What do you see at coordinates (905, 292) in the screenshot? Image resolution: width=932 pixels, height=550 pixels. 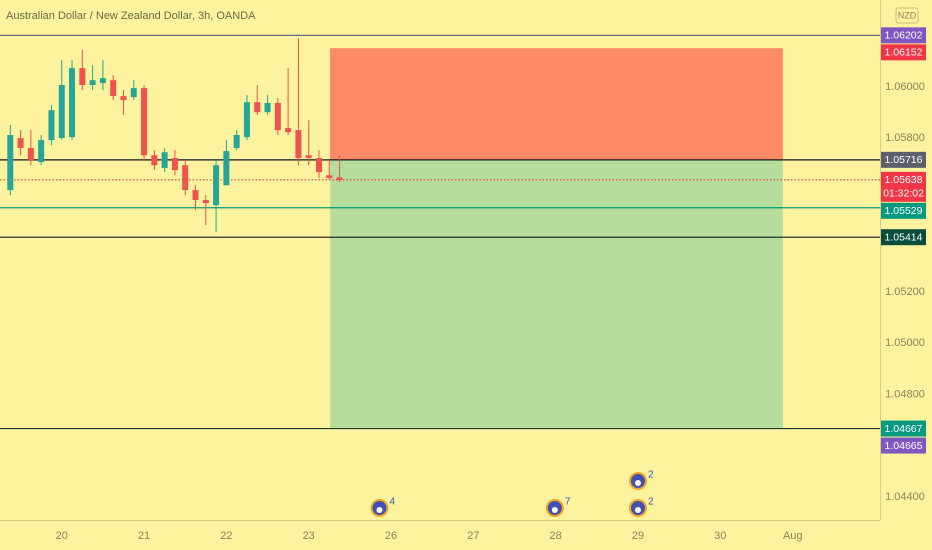 I see `y-tick-label: 1.05200` at bounding box center [905, 292].